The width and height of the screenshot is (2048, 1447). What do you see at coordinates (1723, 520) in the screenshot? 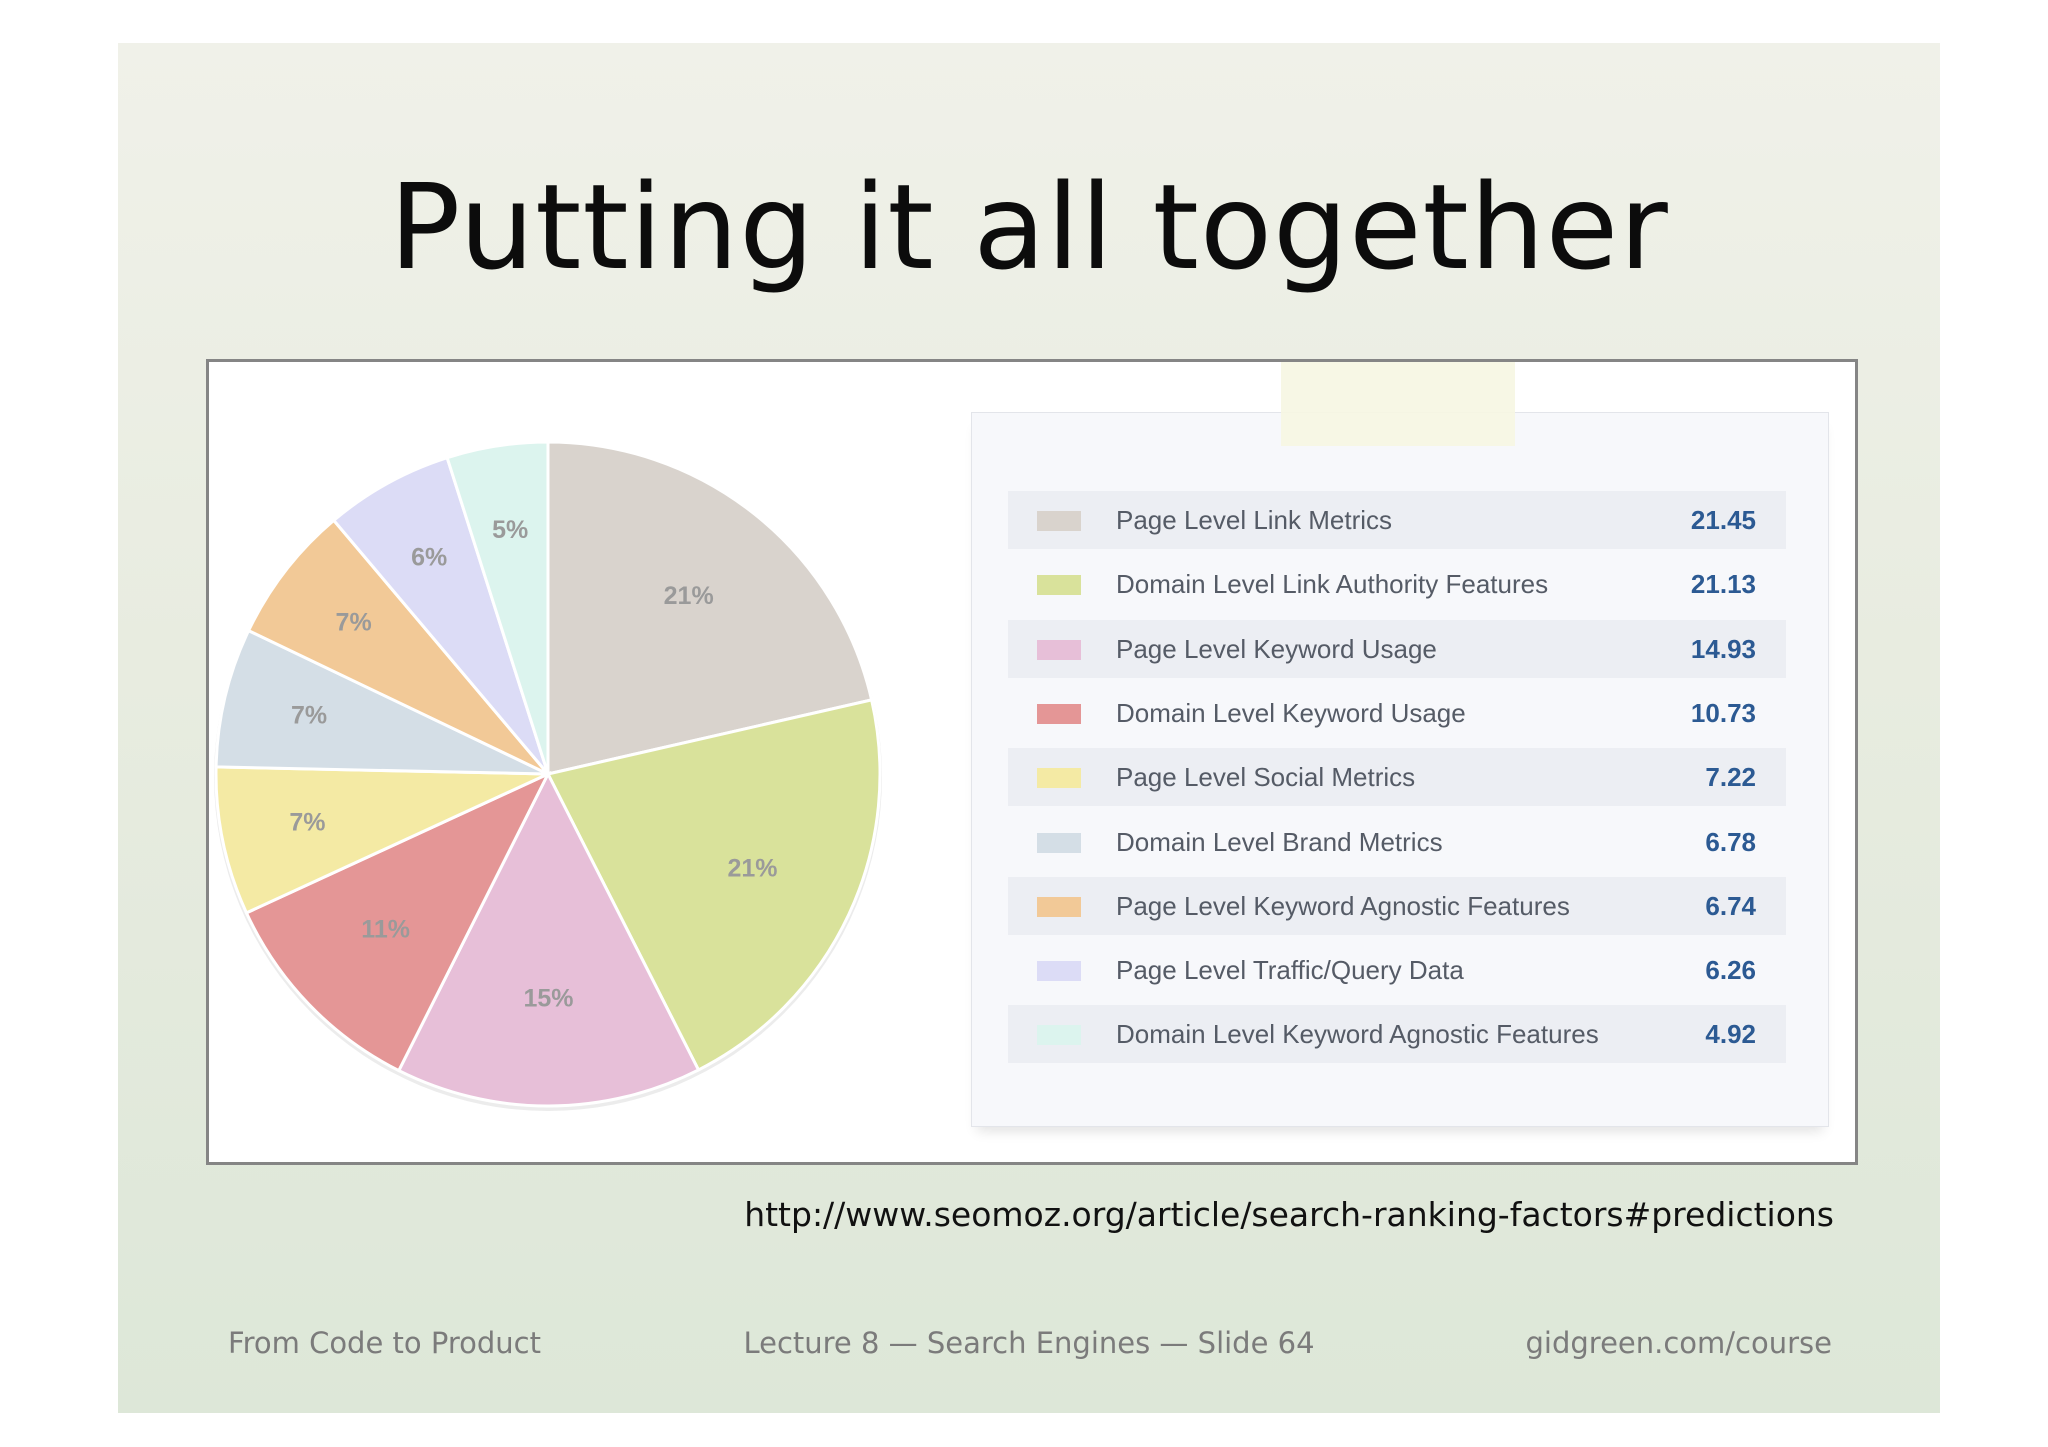
I see `legend-value: 21.45` at bounding box center [1723, 520].